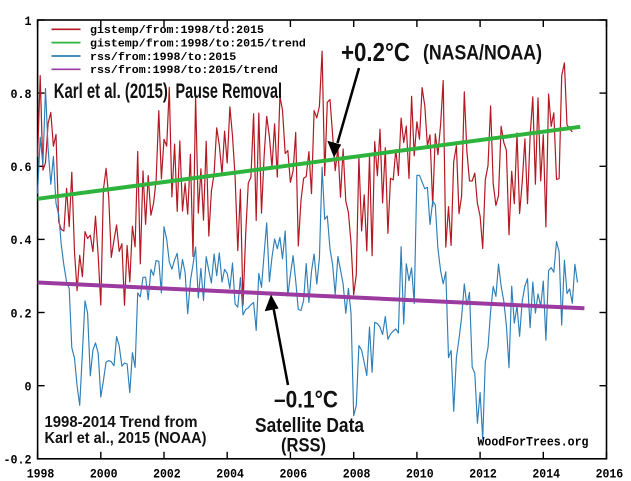  I want to click on svg-text: 0.8, so click(21, 94).